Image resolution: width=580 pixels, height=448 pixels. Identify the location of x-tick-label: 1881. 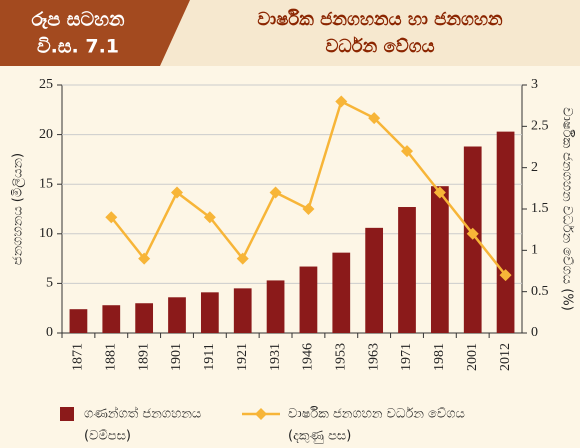
(111, 357).